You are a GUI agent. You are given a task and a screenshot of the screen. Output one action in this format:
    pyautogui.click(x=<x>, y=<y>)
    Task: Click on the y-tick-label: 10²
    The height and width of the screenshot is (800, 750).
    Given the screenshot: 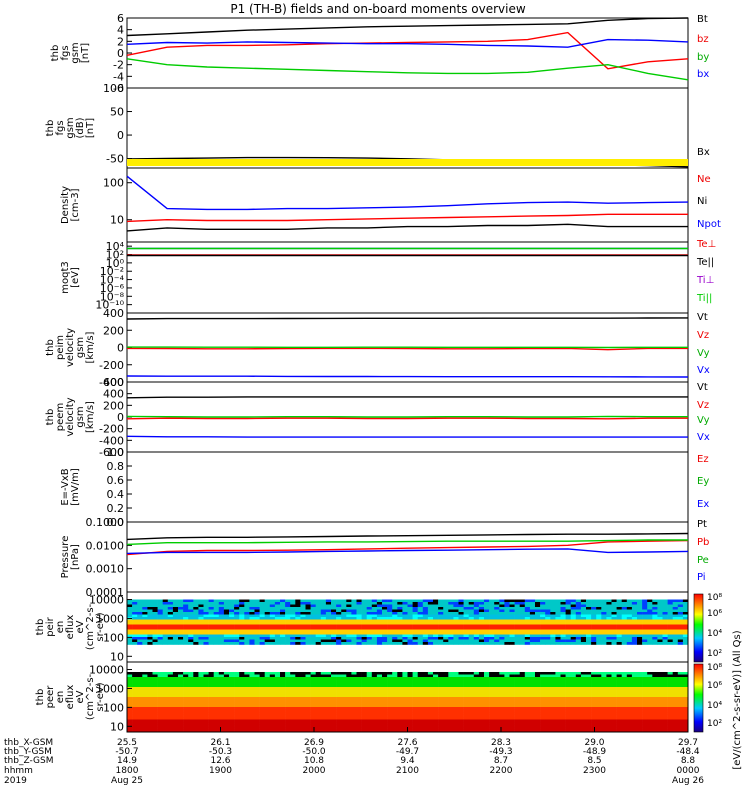 What is the action you would take?
    pyautogui.click(x=115, y=255)
    